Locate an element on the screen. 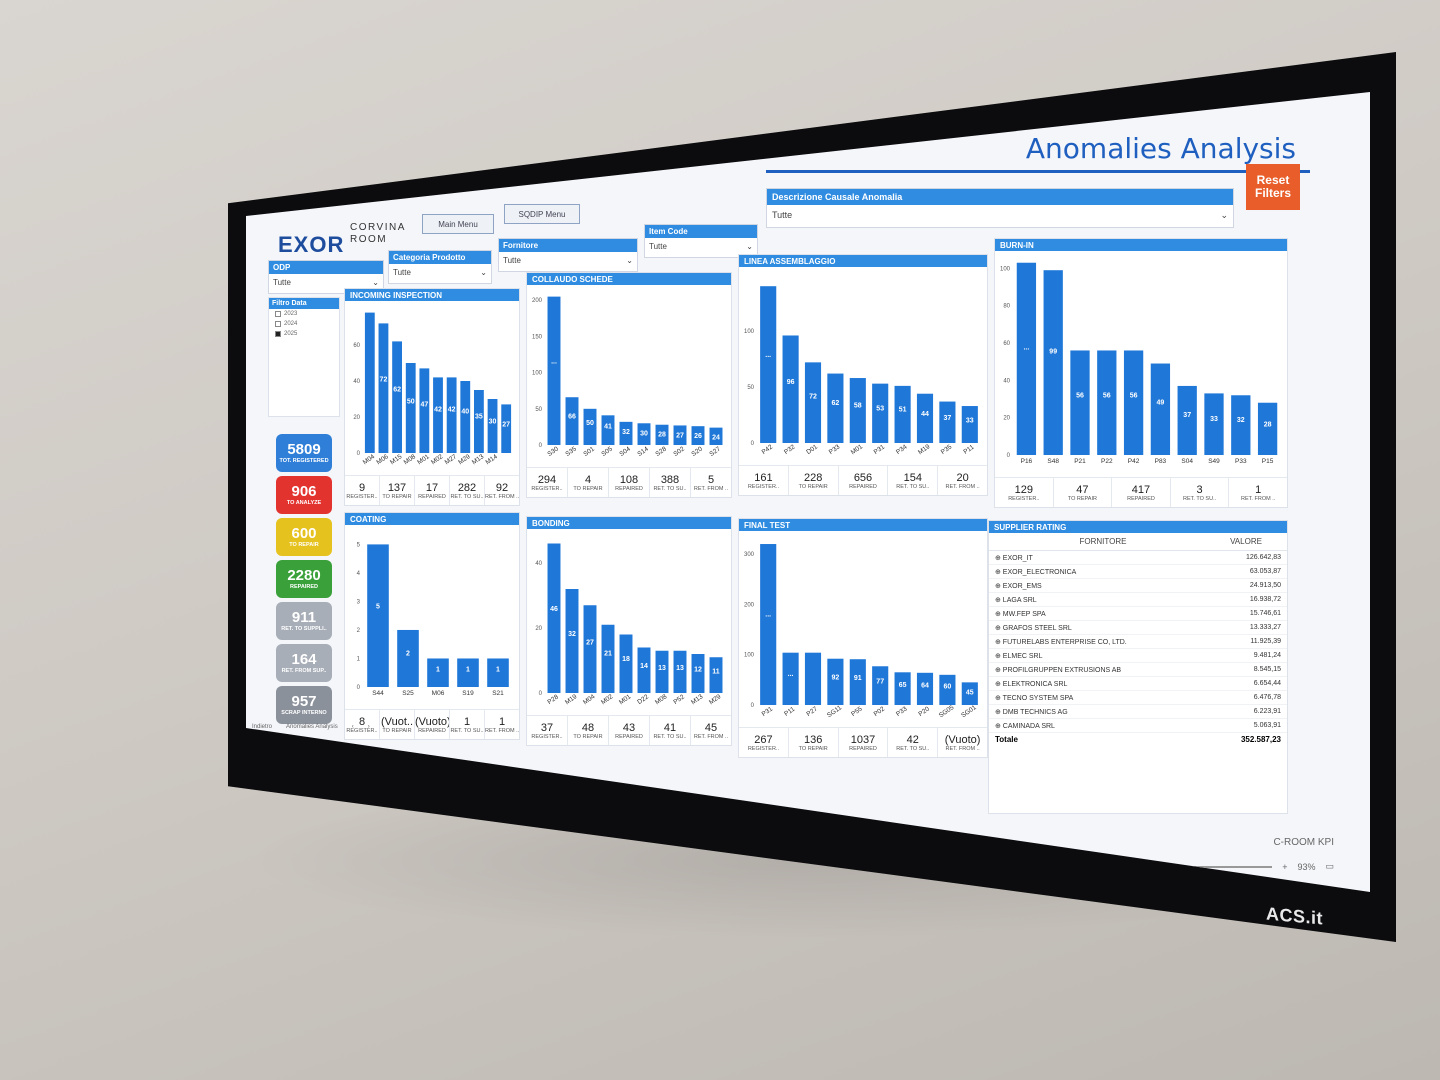  table-row: ⊕ GRAFOS STEEL SRL 13.333,27 is located at coordinates (1138, 628).